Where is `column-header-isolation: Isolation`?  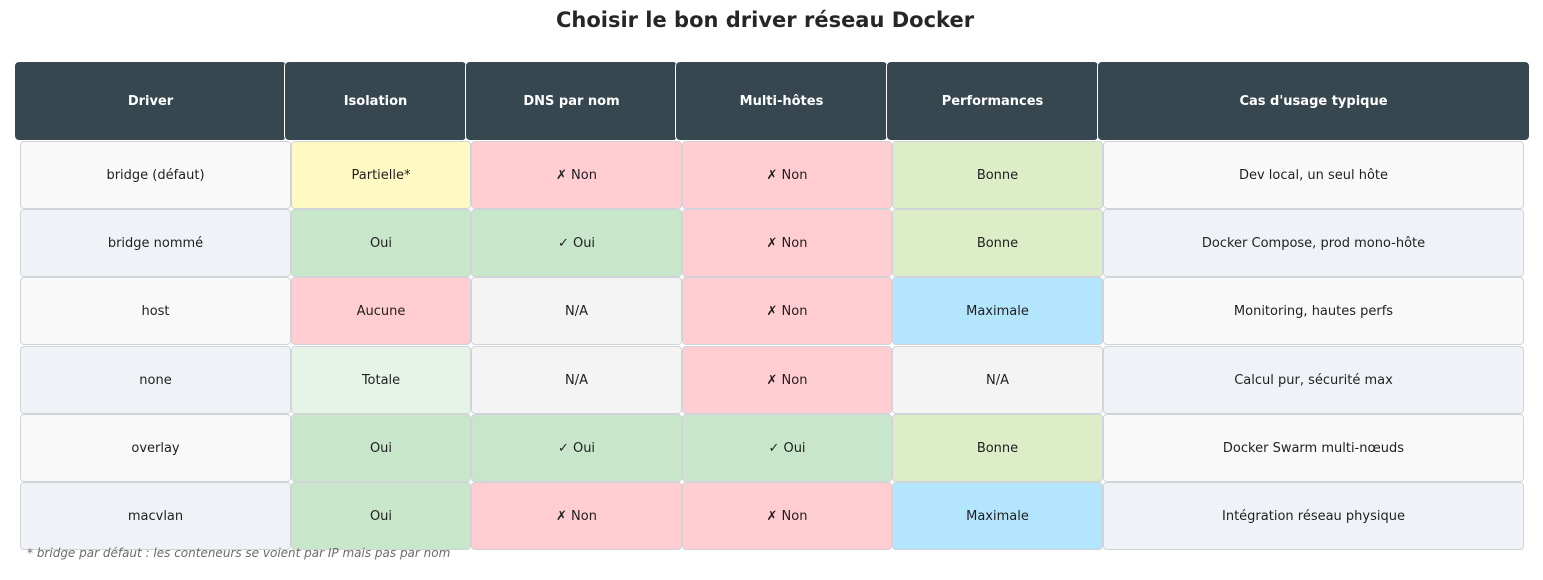 column-header-isolation: Isolation is located at coordinates (375, 101).